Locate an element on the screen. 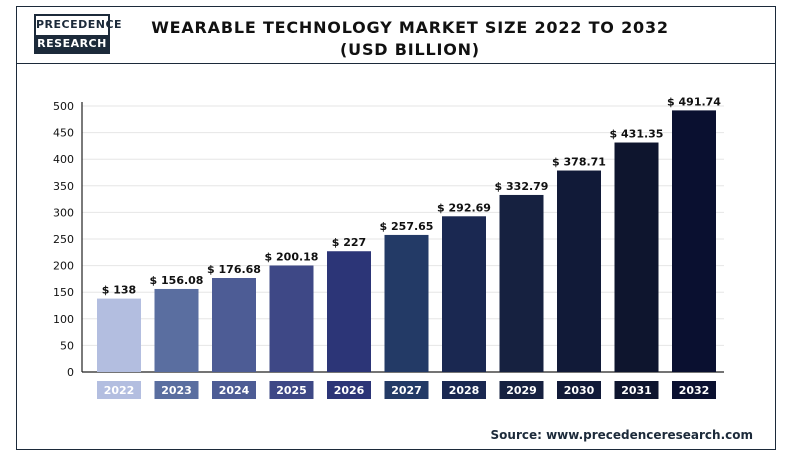 The image size is (793, 459). x-tick-label: 2024 is located at coordinates (234, 390).